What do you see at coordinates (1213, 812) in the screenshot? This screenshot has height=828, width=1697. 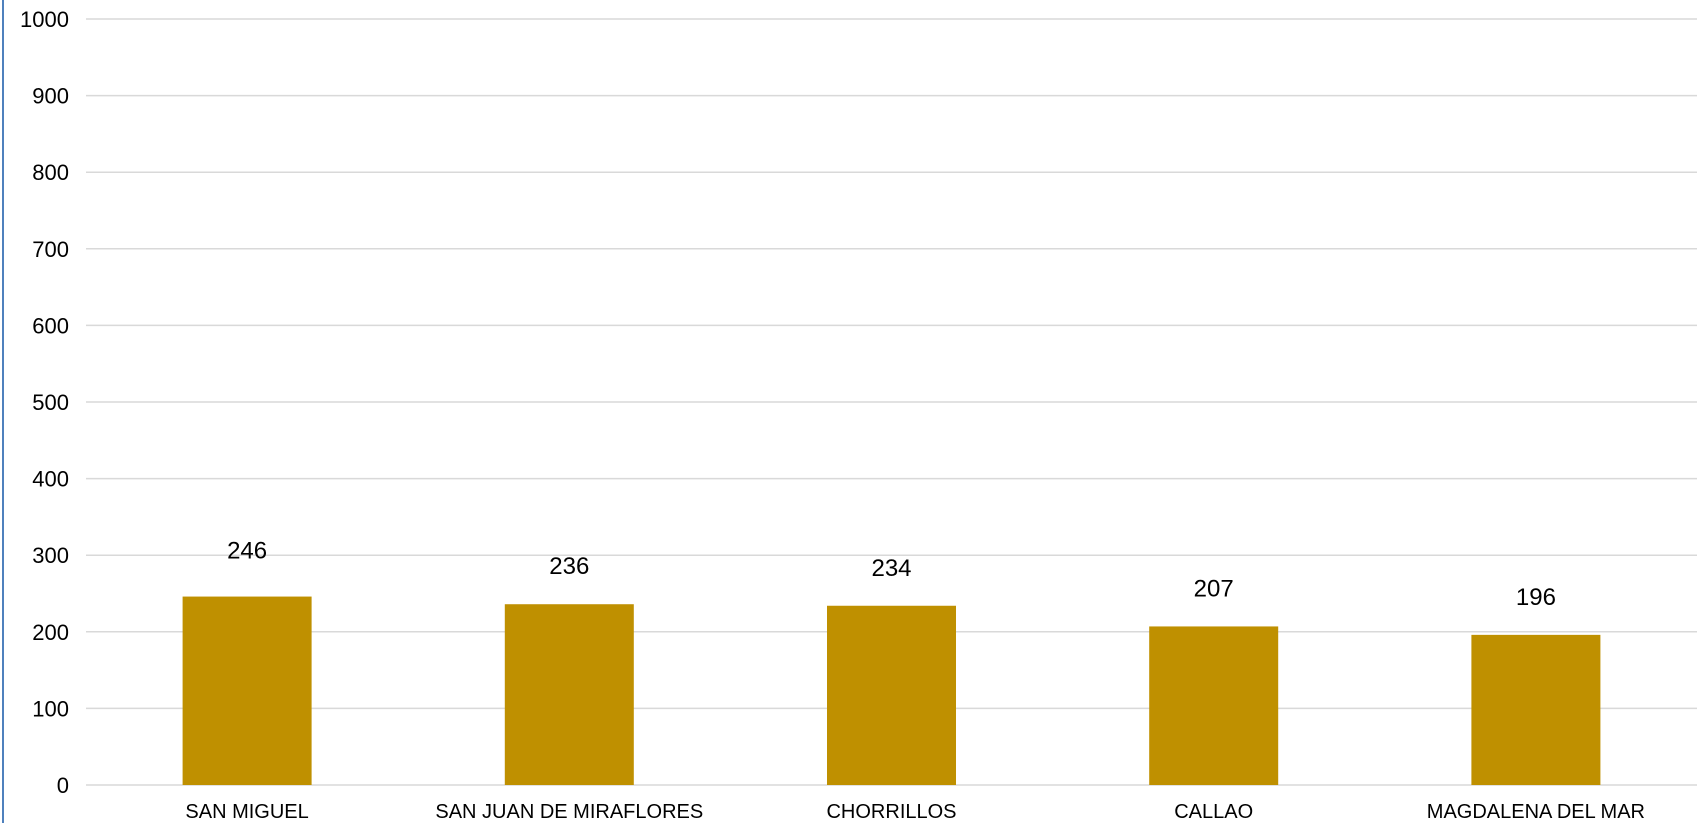 I see `x-tick-label: CALLAO` at bounding box center [1213, 812].